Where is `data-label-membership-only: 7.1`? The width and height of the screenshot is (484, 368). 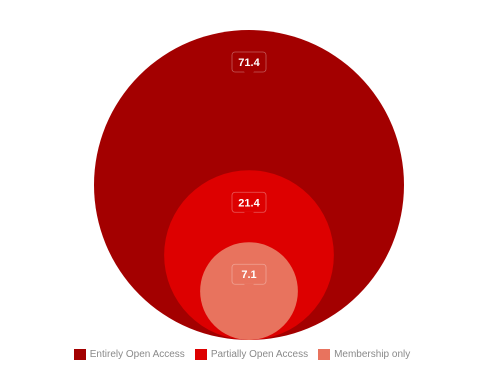
data-label-membership-only: 7.1 is located at coordinates (249, 277).